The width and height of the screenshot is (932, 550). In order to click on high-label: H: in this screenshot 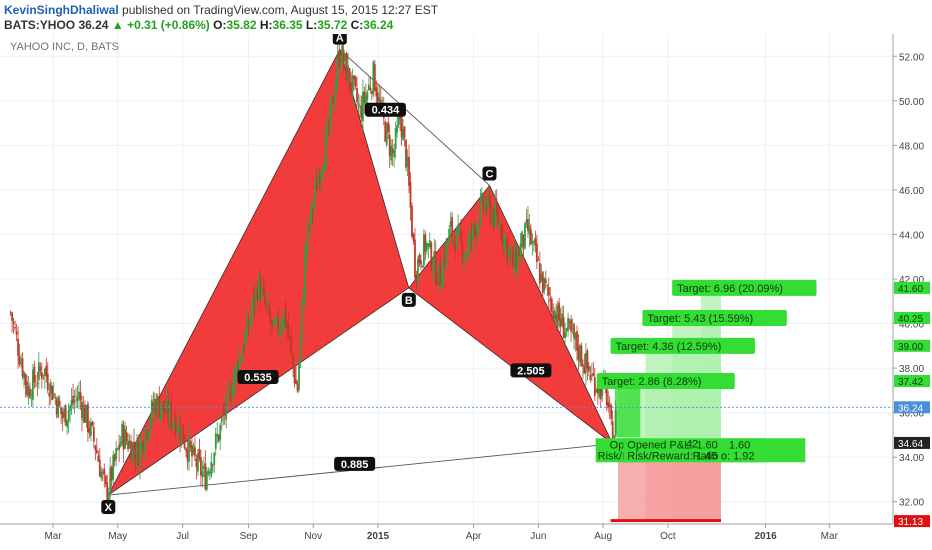, I will do `click(266, 25)`.